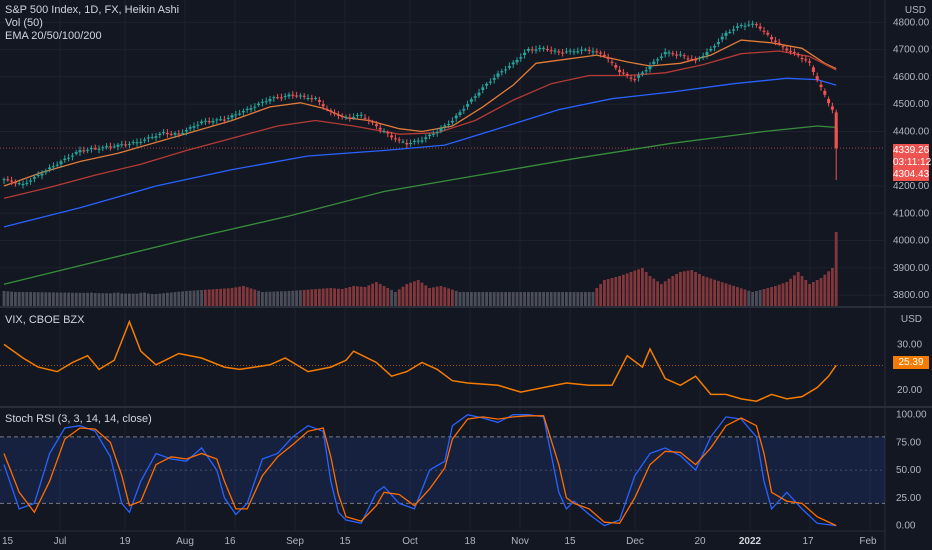  What do you see at coordinates (53, 36) in the screenshot?
I see `ema-legend: EMA 20/50/100/200` at bounding box center [53, 36].